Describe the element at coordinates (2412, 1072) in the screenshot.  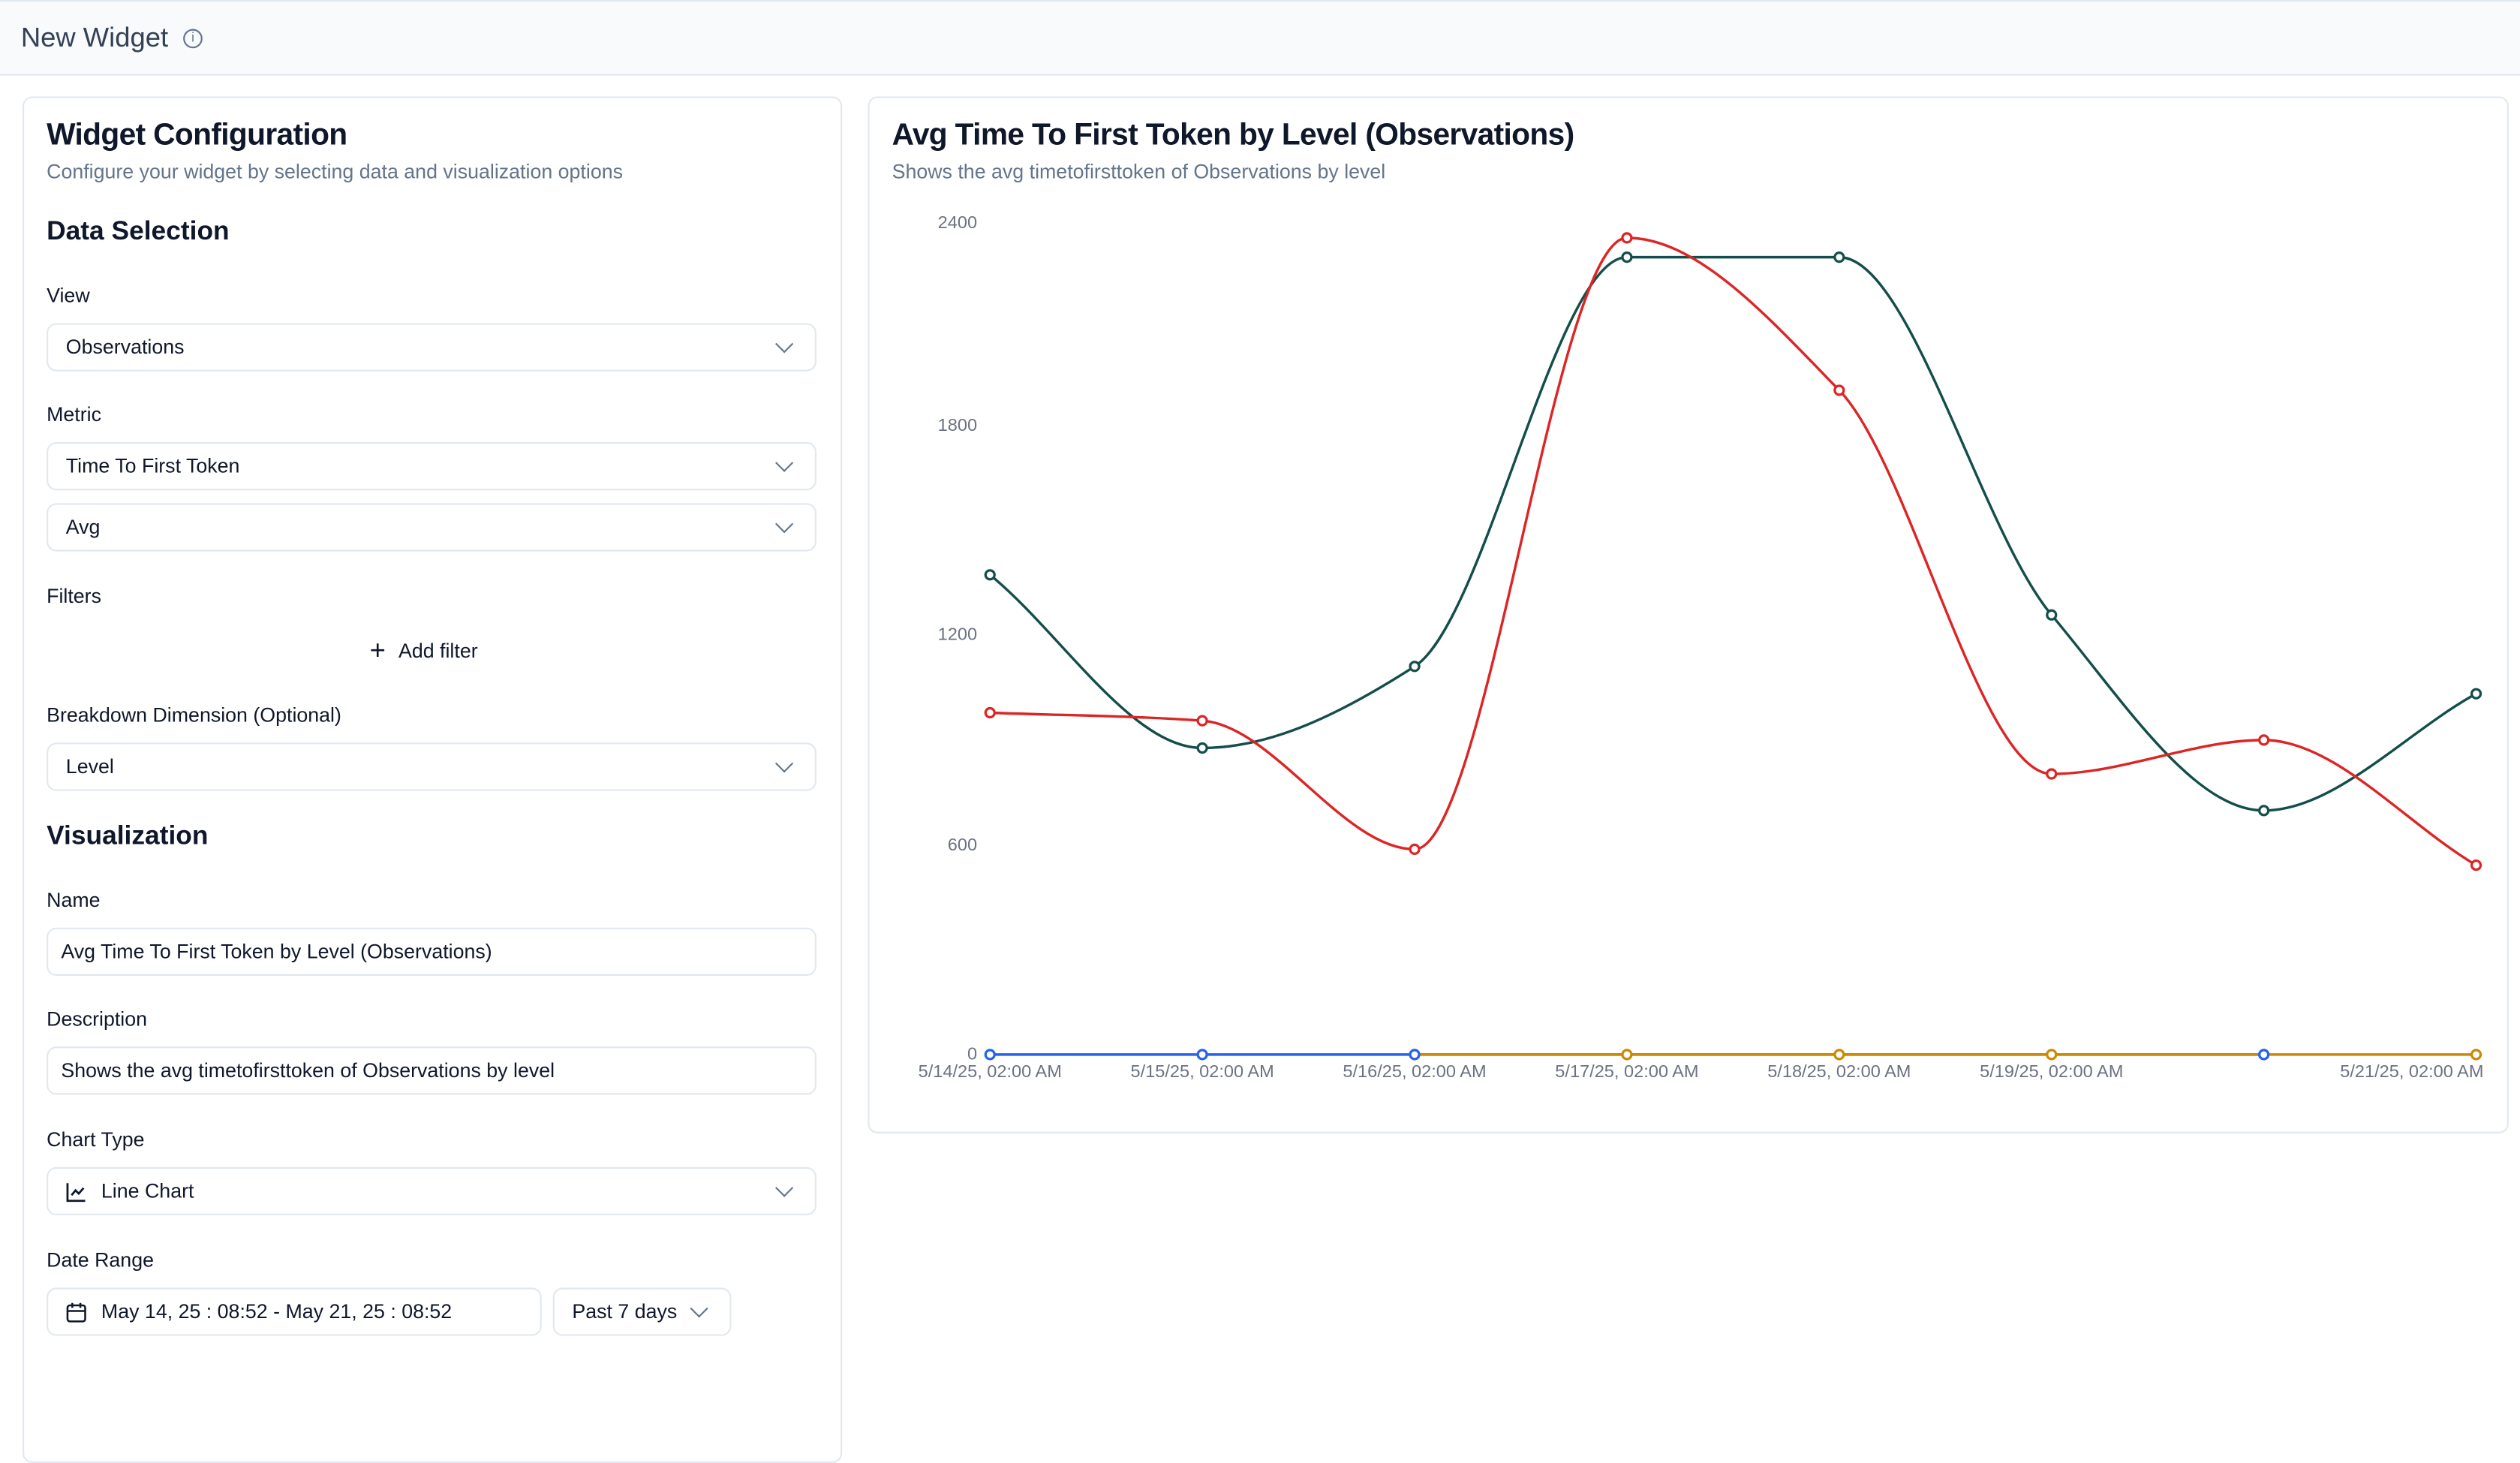
I see `x-tick-label: 5/21/25, 02:00 AM` at that location.